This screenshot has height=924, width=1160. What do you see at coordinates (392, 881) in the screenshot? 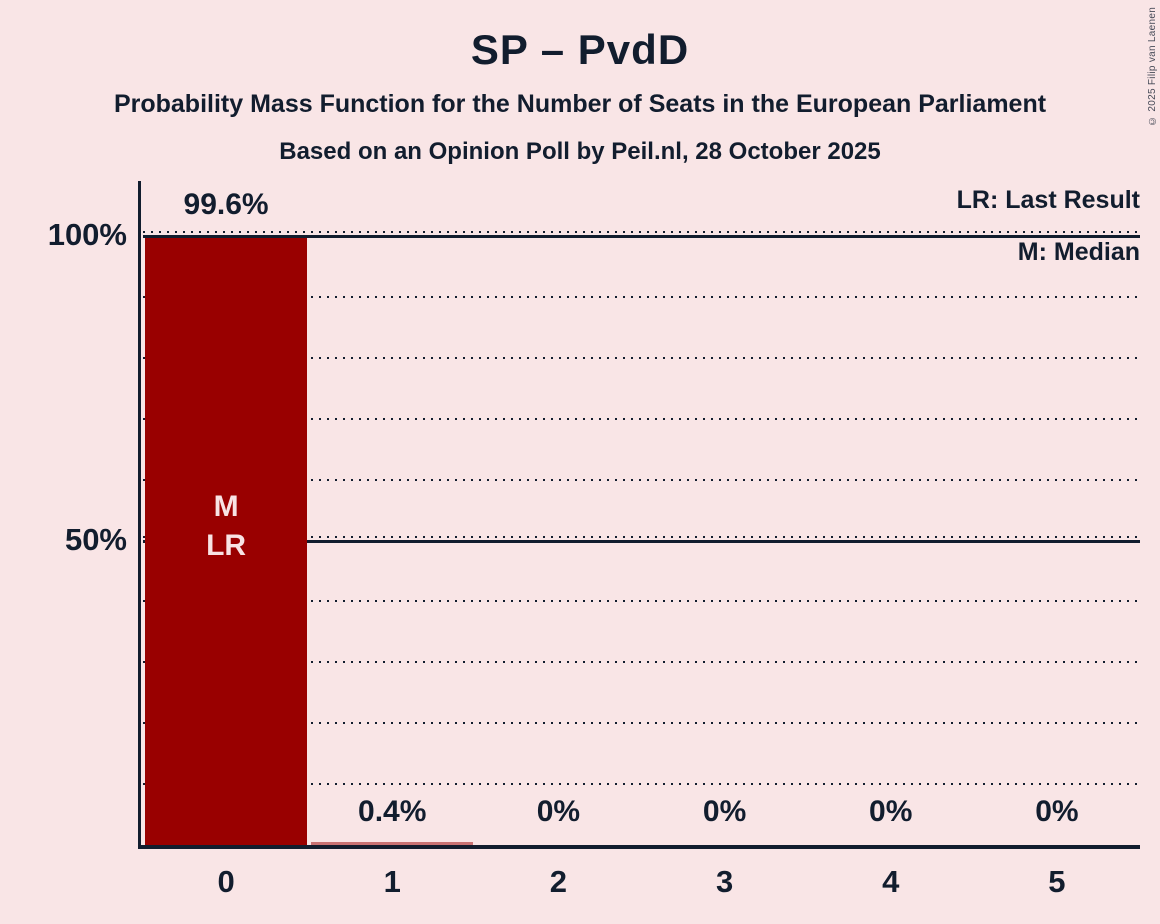
I see `x-tick-label: 1` at bounding box center [392, 881].